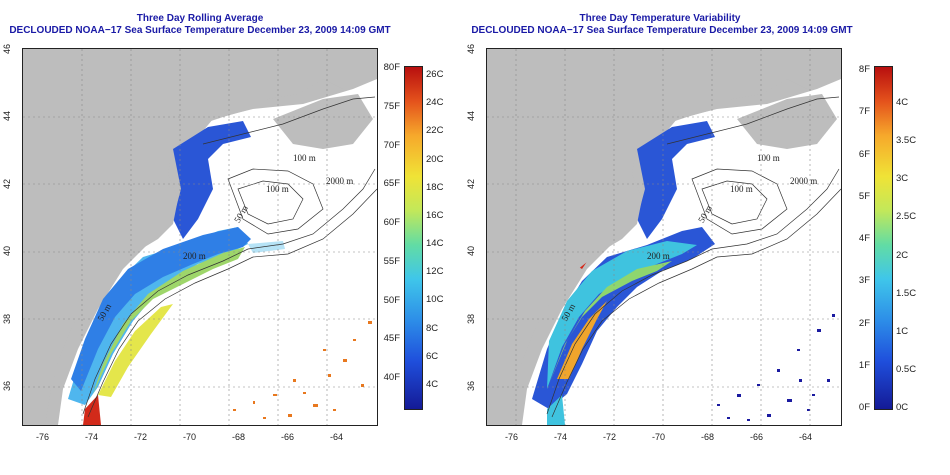  What do you see at coordinates (432, 328) in the screenshot?
I see `left-colorbar-c-label-9: 8C` at bounding box center [432, 328].